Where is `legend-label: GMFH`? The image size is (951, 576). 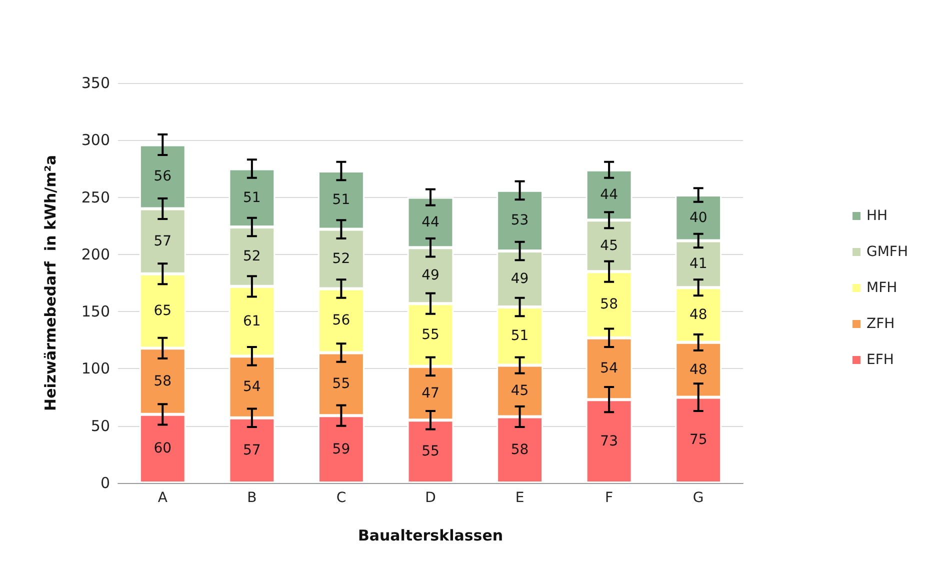 legend-label: GMFH is located at coordinates (887, 252).